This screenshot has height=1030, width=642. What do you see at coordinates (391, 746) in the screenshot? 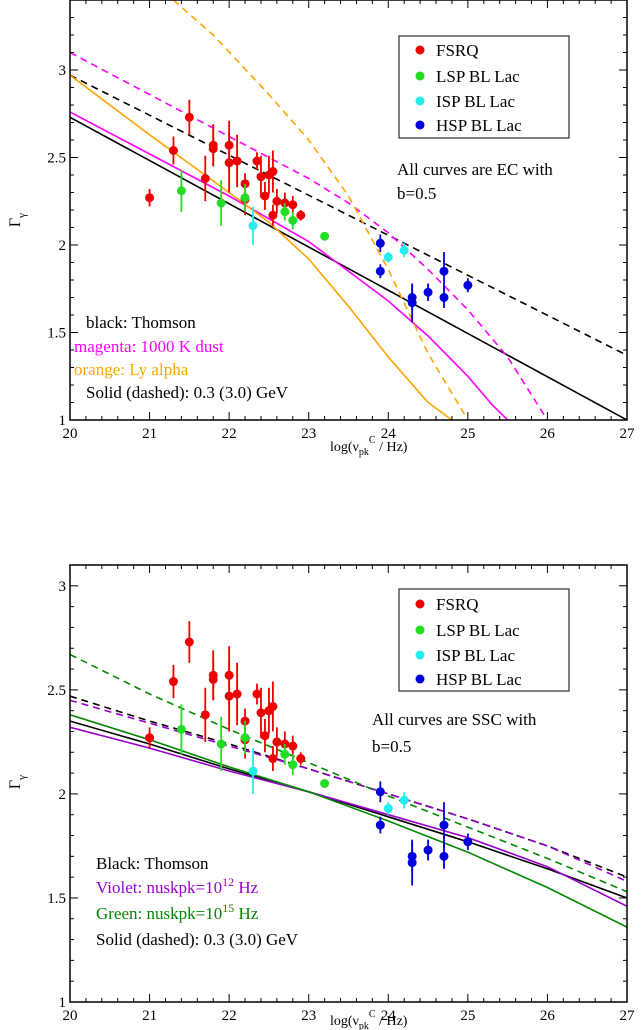
I see `bottom-note-line2: b=0.5` at bounding box center [391, 746].